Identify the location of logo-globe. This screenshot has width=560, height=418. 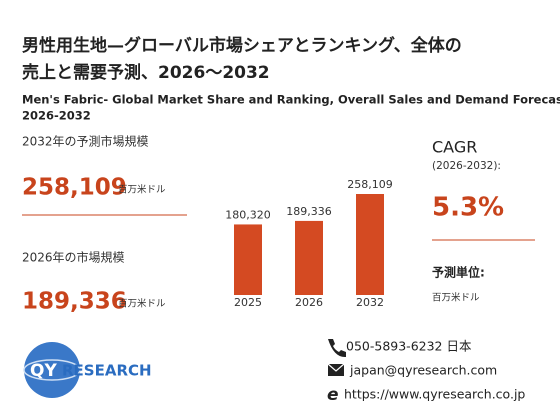
(52, 370).